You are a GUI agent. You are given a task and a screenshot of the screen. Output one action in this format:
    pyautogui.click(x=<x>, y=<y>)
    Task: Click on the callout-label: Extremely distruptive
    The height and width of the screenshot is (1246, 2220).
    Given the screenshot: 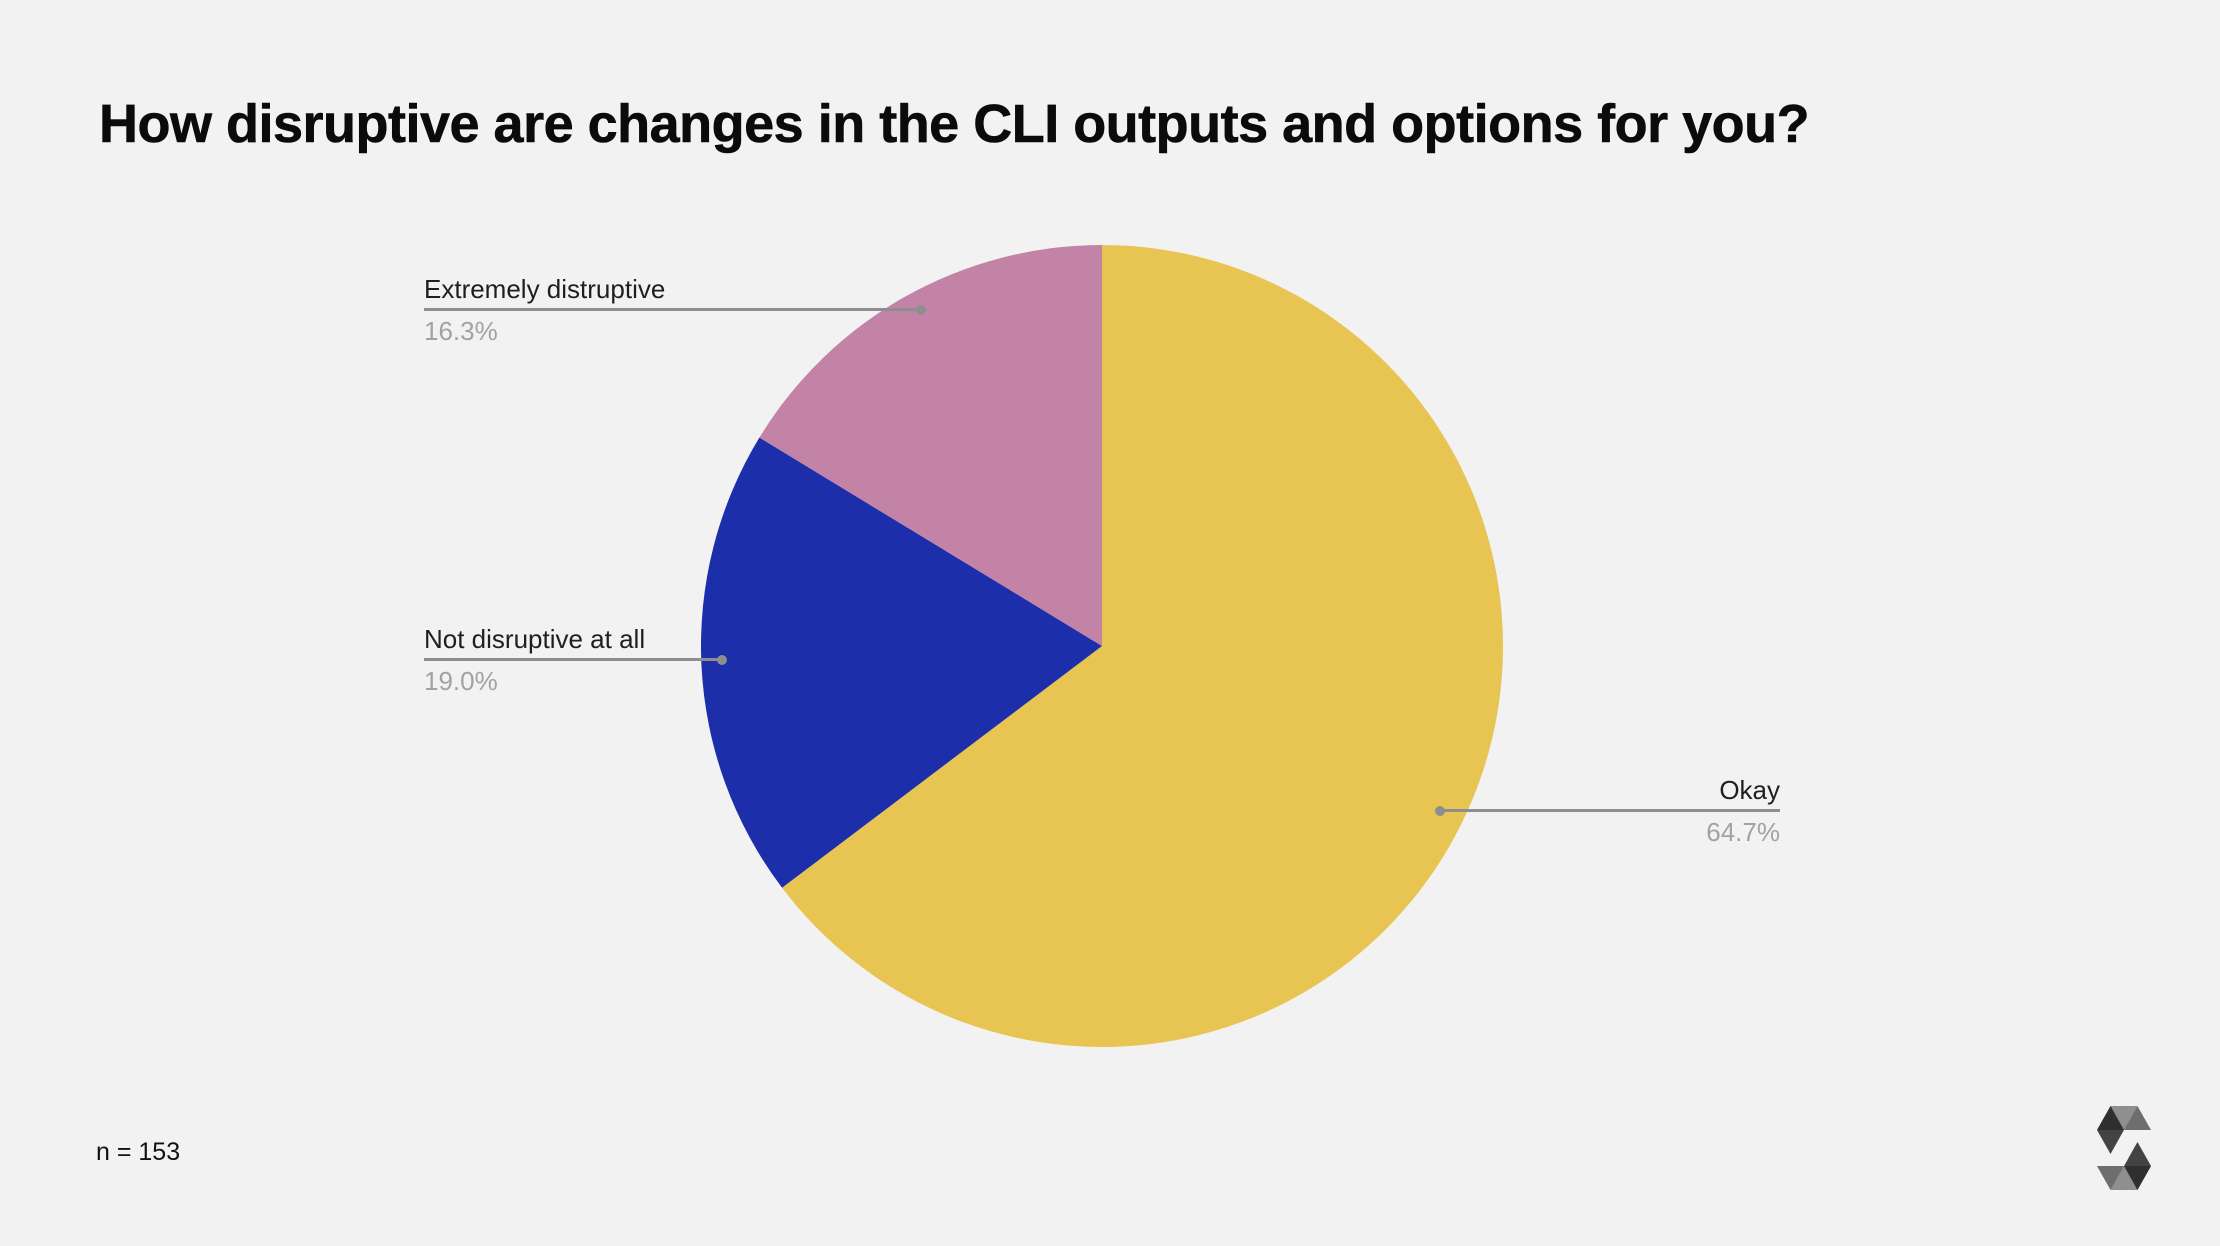 What is the action you would take?
    pyautogui.click(x=545, y=289)
    